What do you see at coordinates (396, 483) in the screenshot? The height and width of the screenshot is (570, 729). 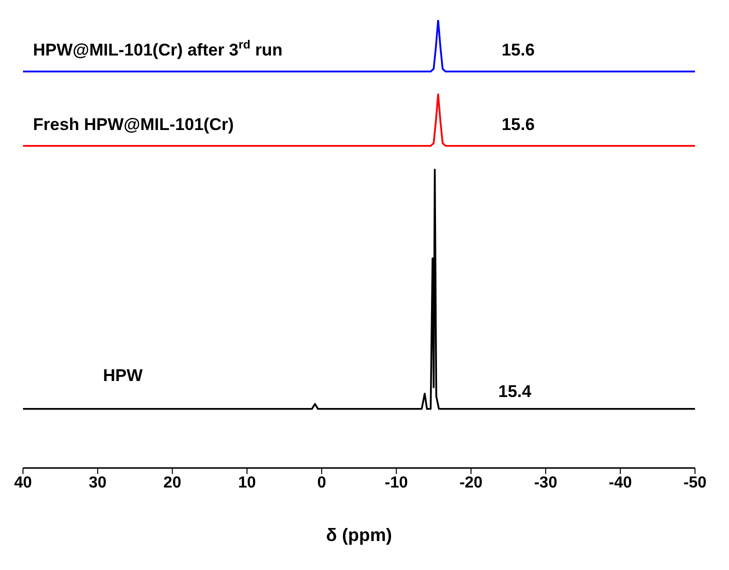 I see `x-tick-label: -10` at bounding box center [396, 483].